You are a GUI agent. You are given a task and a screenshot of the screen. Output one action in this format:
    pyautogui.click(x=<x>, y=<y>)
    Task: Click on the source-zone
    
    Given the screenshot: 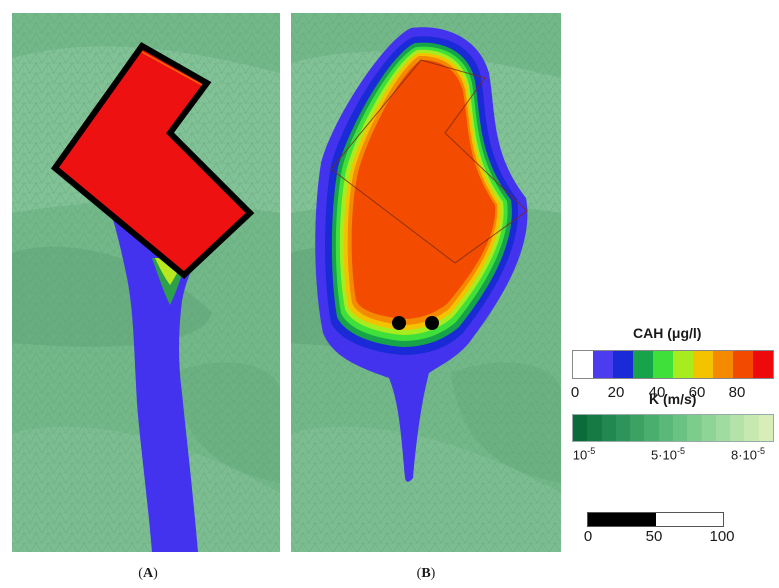 What is the action you would take?
    pyautogui.click(x=152, y=161)
    